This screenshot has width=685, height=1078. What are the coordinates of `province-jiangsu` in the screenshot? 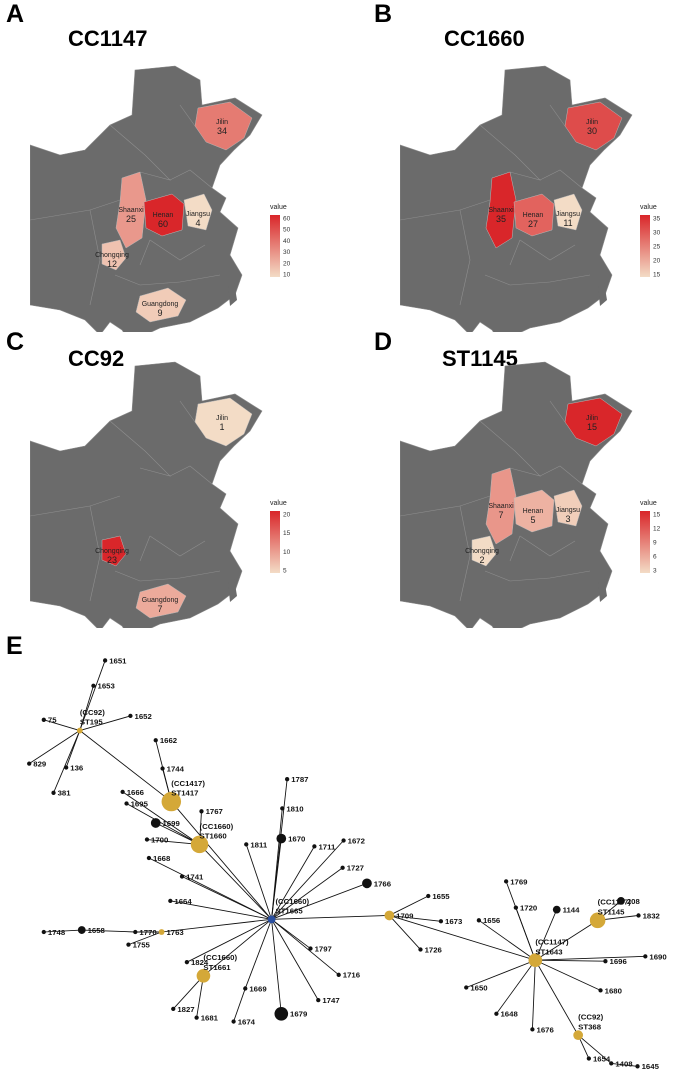 It's located at (568, 508).